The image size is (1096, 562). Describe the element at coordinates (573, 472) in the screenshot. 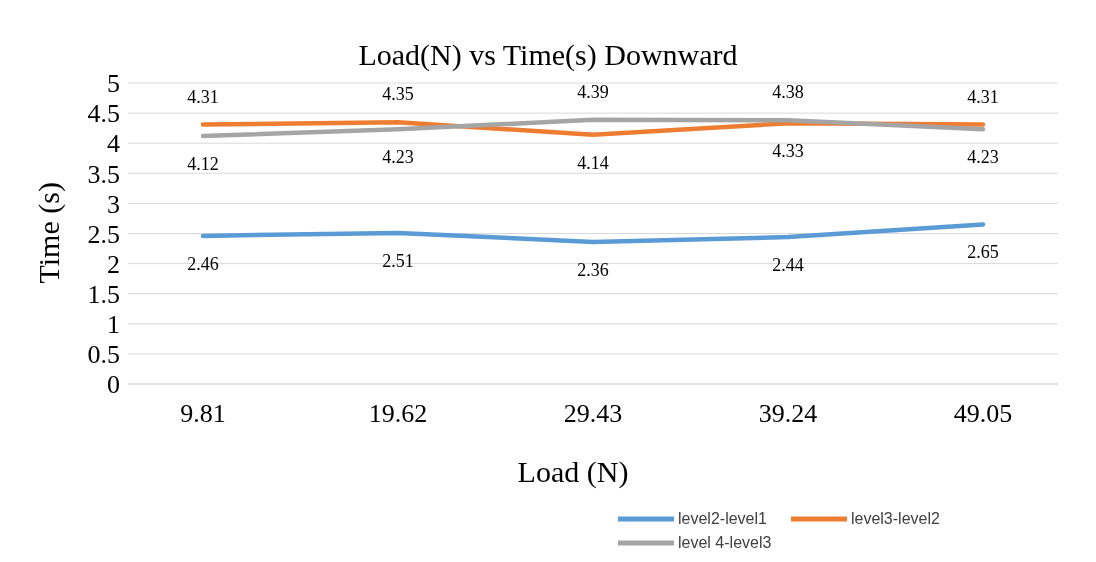

I see `x-axis-title: Load (N)` at that location.